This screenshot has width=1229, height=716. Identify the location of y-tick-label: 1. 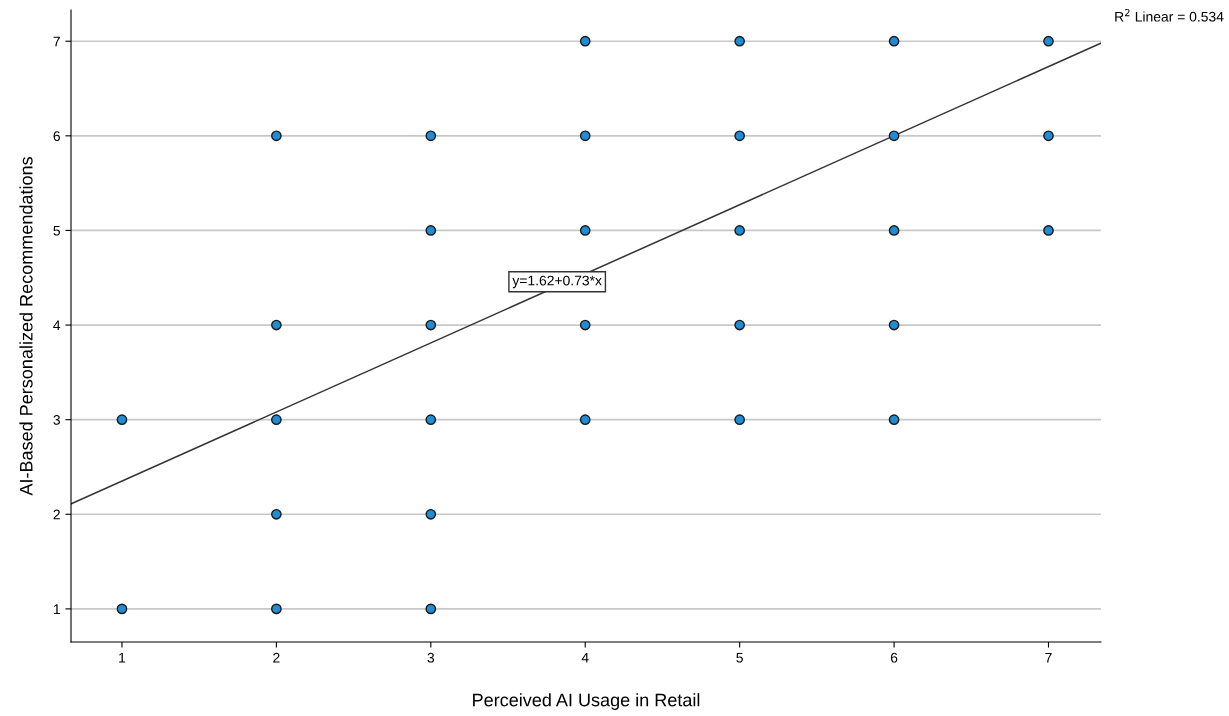
(56, 609).